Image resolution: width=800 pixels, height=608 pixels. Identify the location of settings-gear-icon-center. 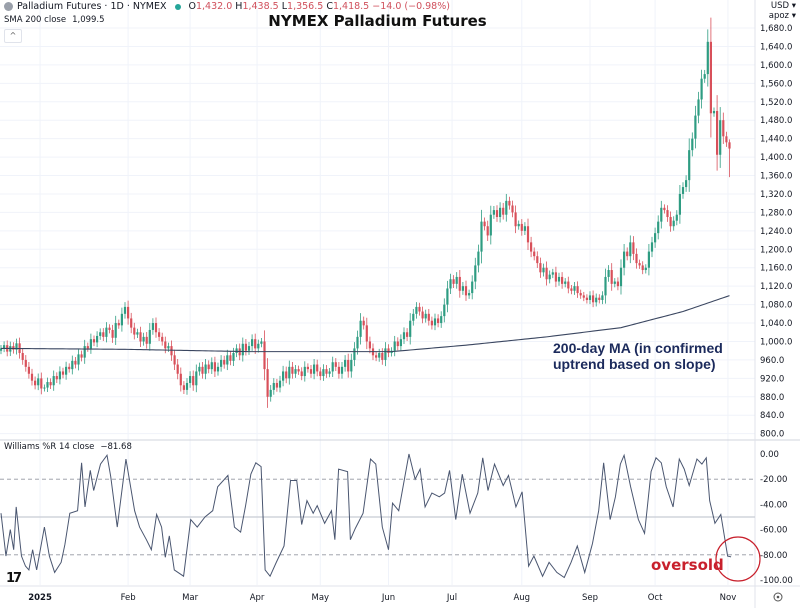
(778, 597).